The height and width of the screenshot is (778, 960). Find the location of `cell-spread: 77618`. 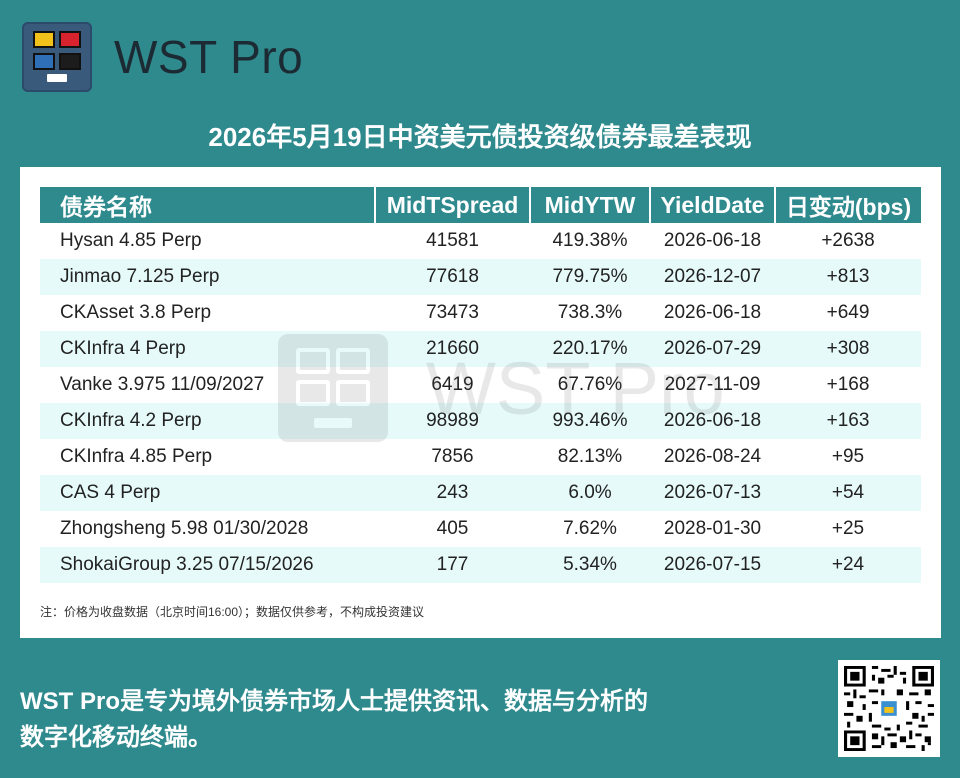

cell-spread: 77618 is located at coordinates (452, 277).